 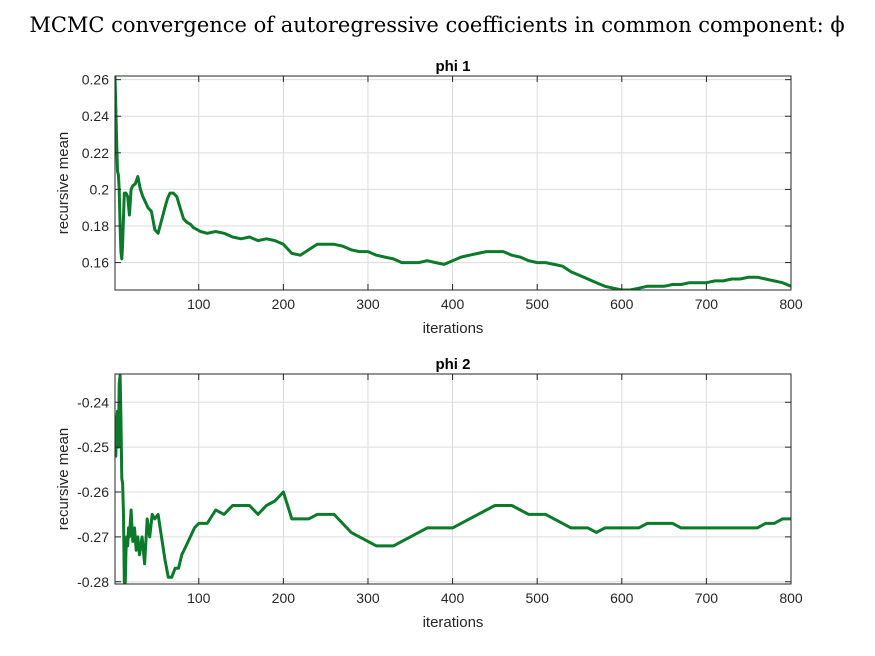 I want to click on y-tick-label: -0.28, so click(x=93, y=582).